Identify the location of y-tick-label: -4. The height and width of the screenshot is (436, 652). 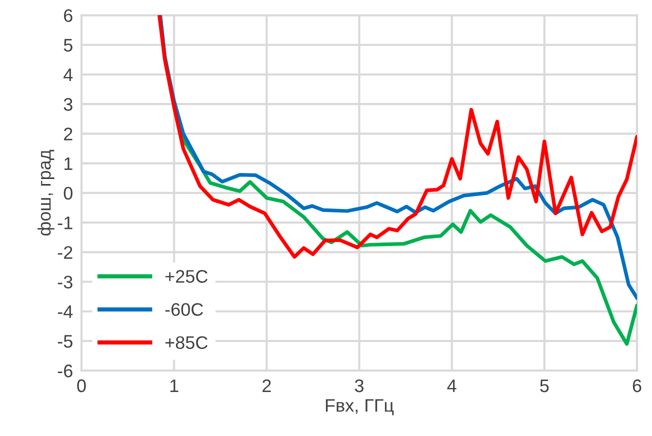
(65, 311).